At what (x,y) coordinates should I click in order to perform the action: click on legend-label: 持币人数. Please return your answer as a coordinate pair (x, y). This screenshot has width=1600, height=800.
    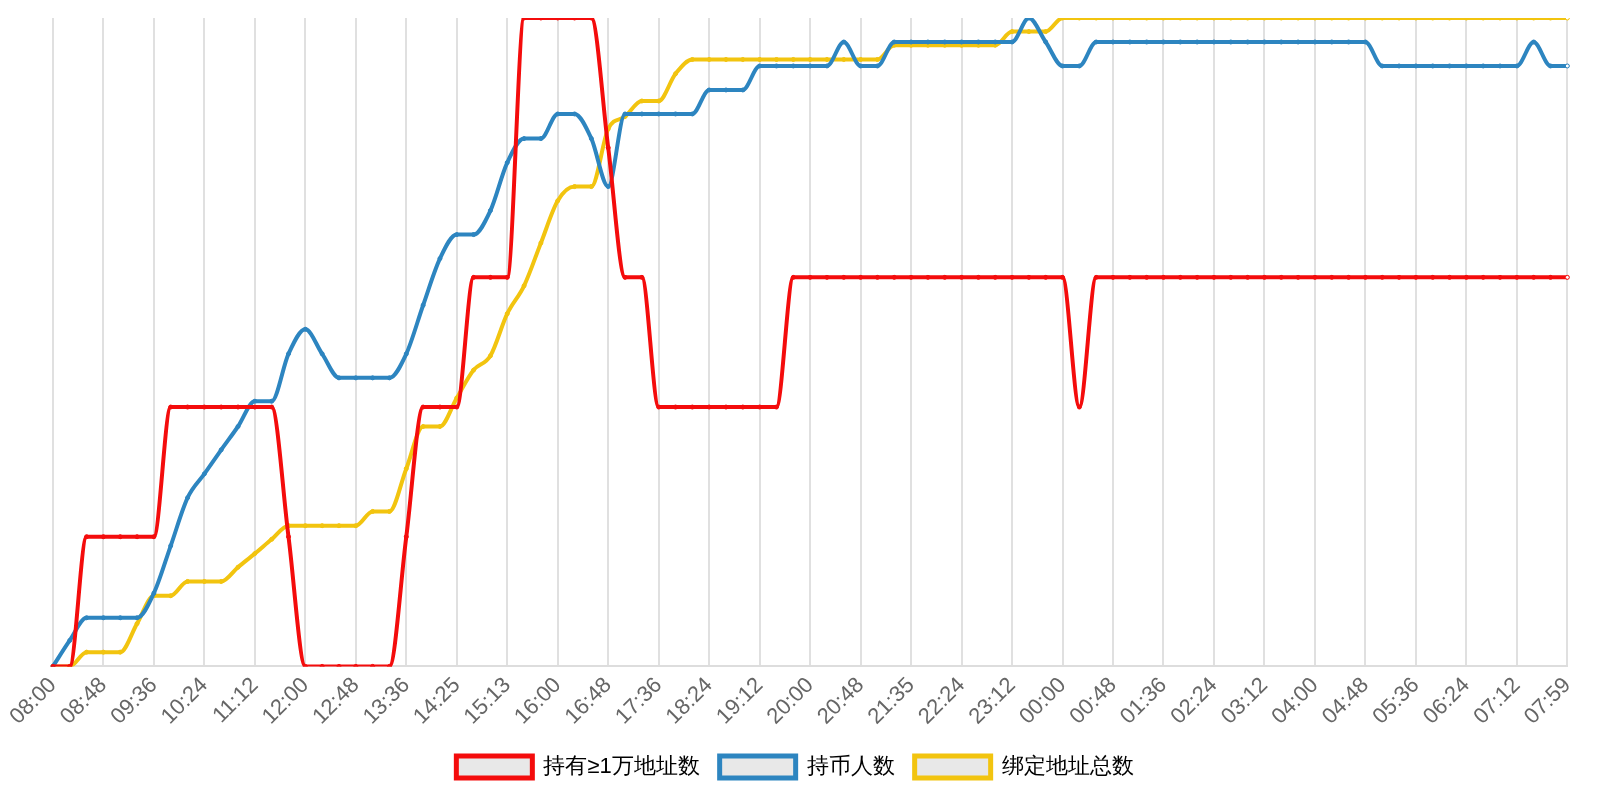
    Looking at the image, I should click on (850, 766).